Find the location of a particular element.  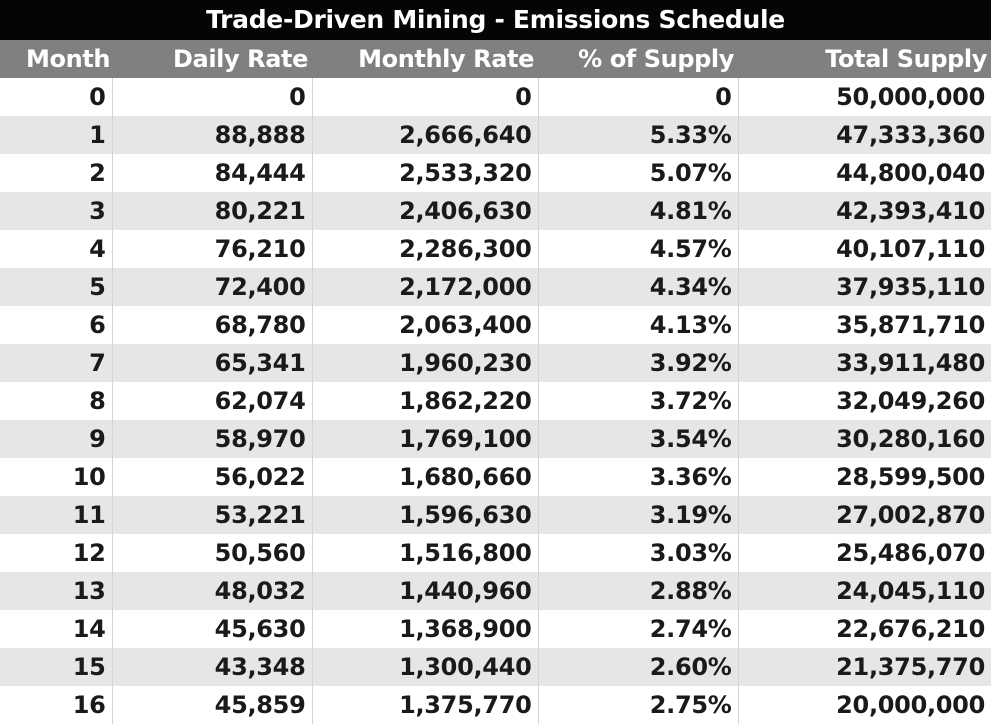

table-row: 10 56,022 1,680,660 3.36% 28,599,500 is located at coordinates (495, 477).